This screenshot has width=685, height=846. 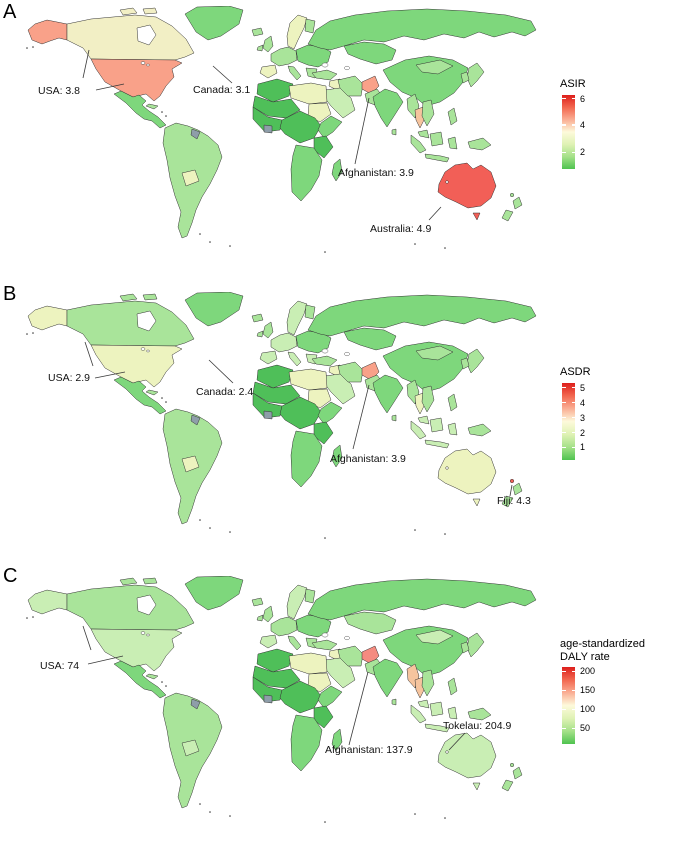 What do you see at coordinates (221, 90) in the screenshot?
I see `annotation-label: Canada: 3.1` at bounding box center [221, 90].